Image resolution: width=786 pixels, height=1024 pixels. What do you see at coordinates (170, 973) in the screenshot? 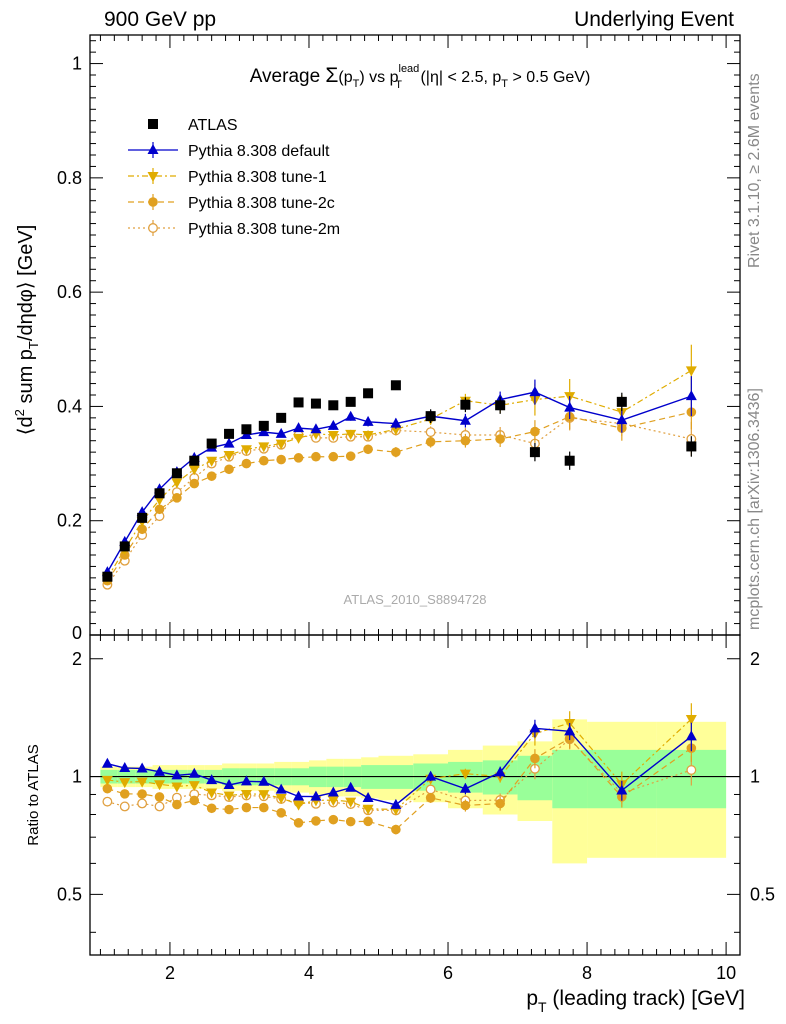
I see `x-tick-label: 2` at bounding box center [170, 973].